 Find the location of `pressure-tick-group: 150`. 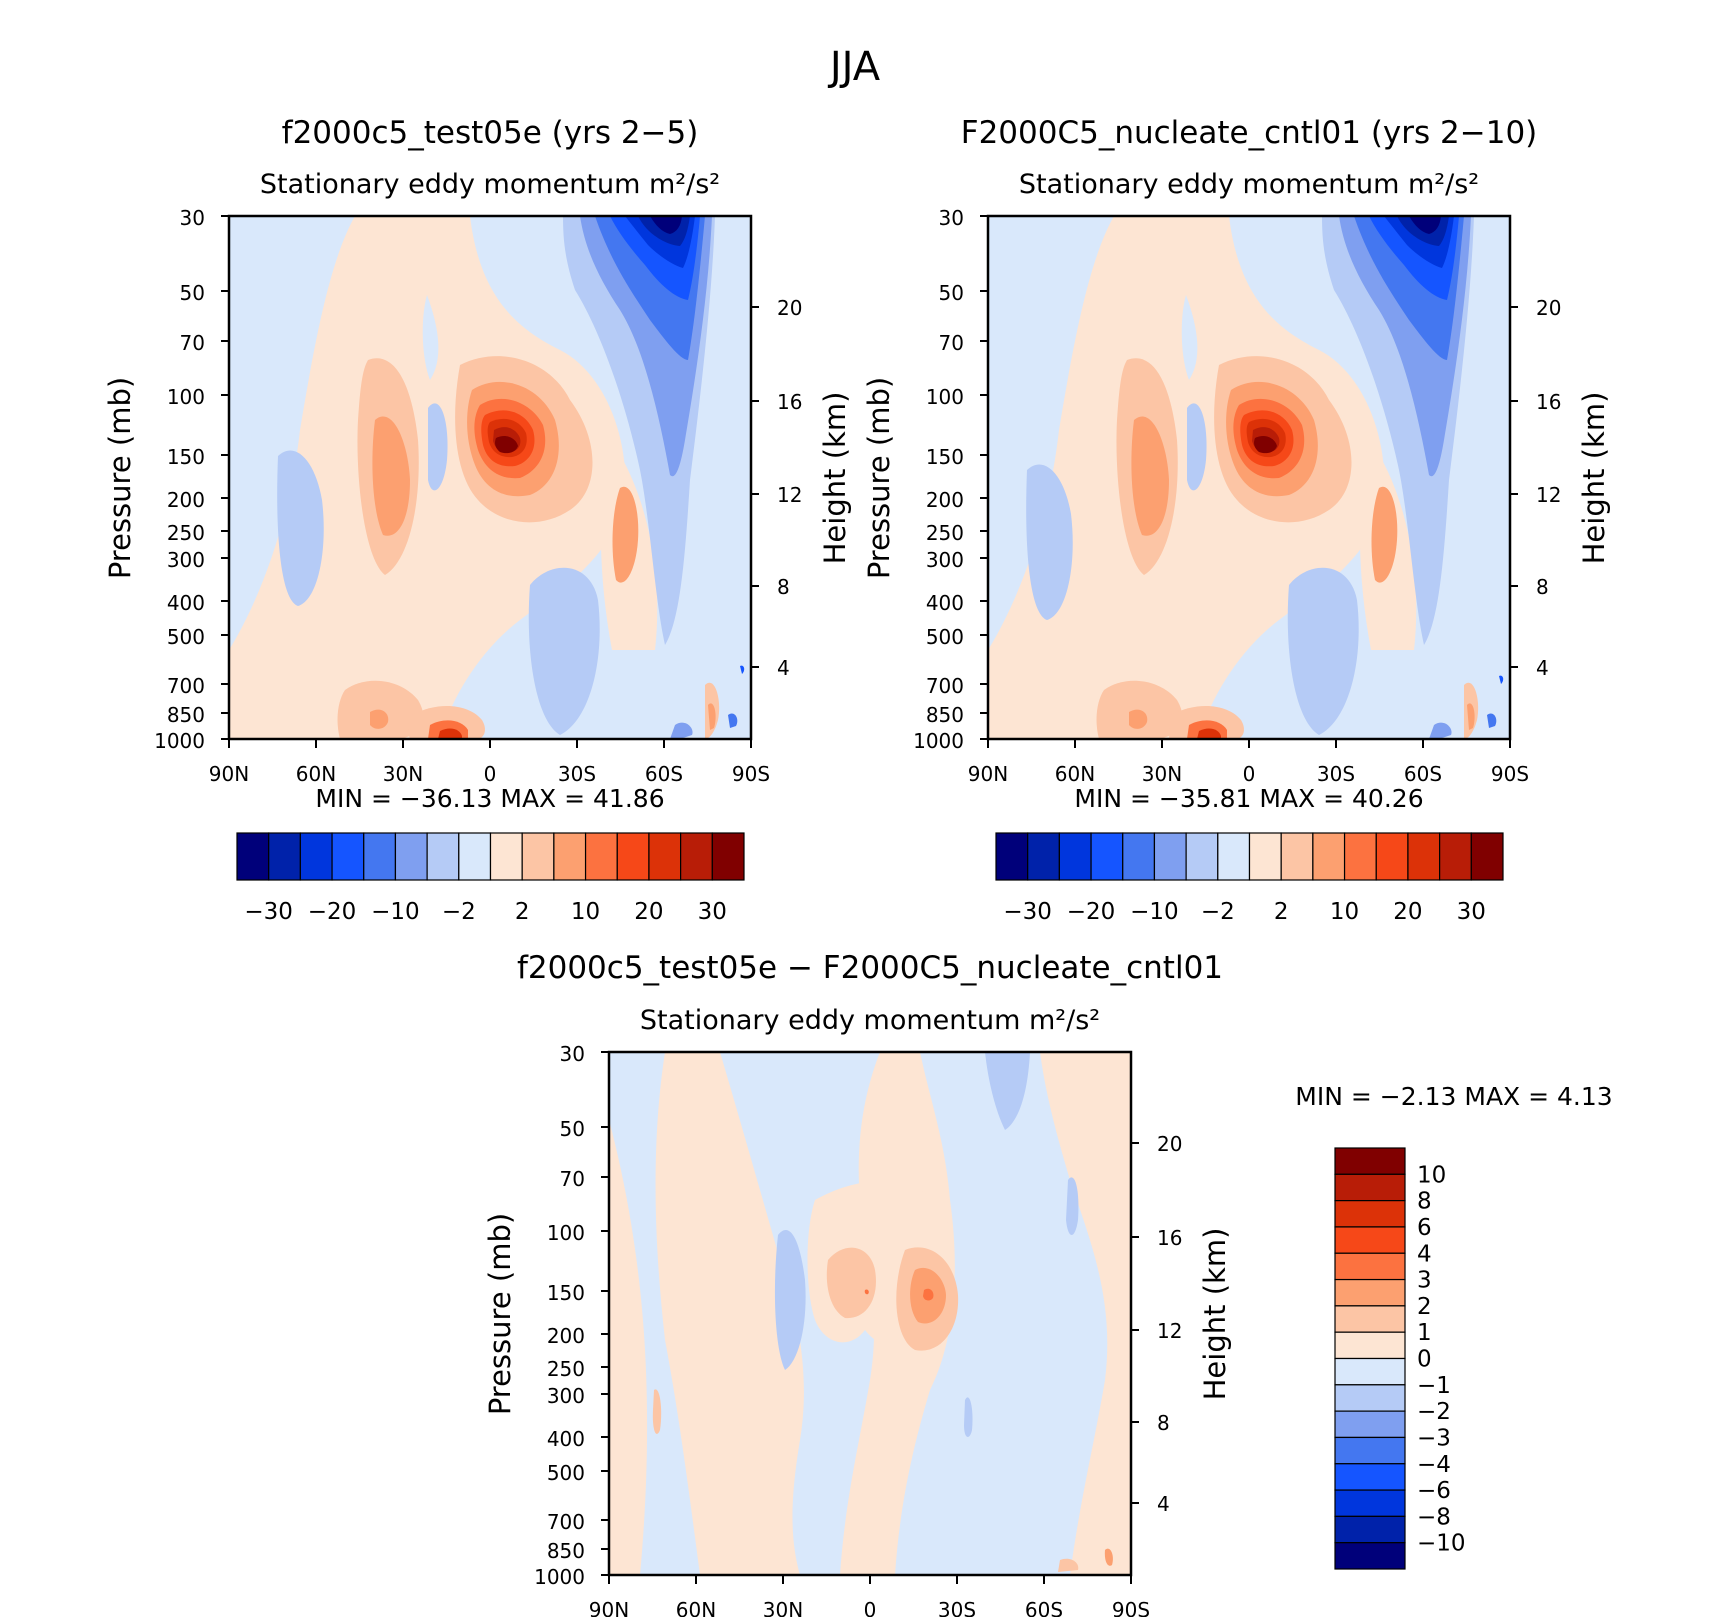

pressure-tick-group: 150 is located at coordinates (578, 1293).